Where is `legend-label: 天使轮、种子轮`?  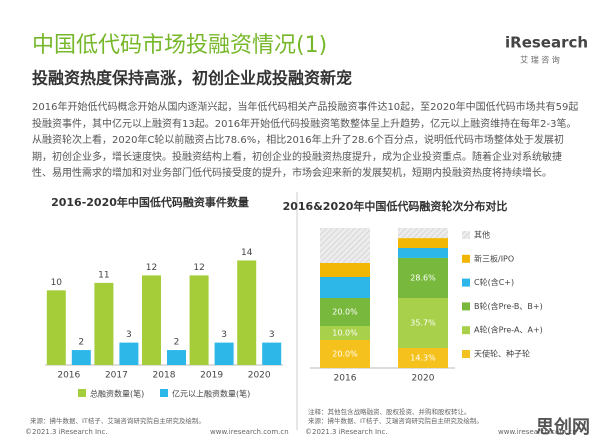
legend-label: 天使轮、种子轮 is located at coordinates (502, 354).